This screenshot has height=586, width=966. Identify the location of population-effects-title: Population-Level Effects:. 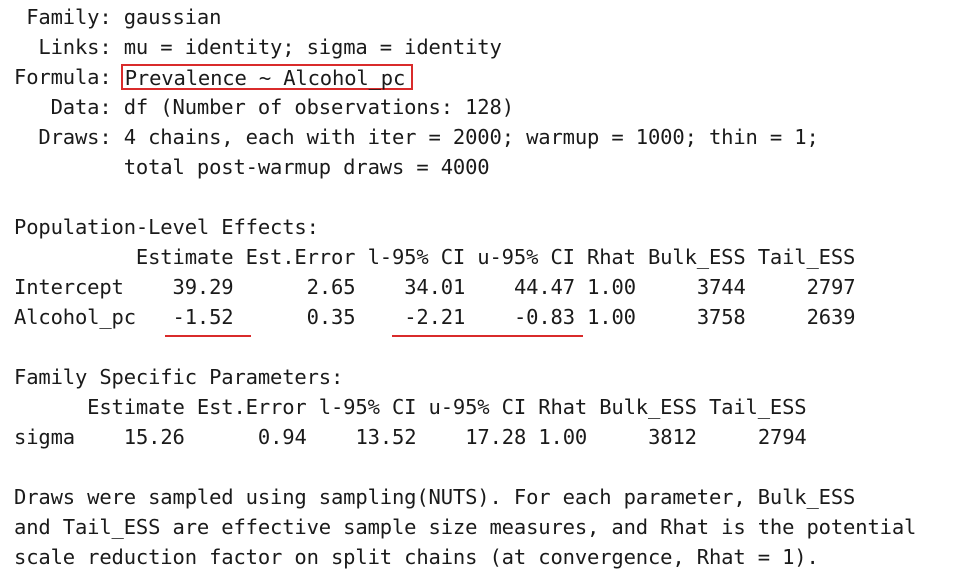
(166, 227).